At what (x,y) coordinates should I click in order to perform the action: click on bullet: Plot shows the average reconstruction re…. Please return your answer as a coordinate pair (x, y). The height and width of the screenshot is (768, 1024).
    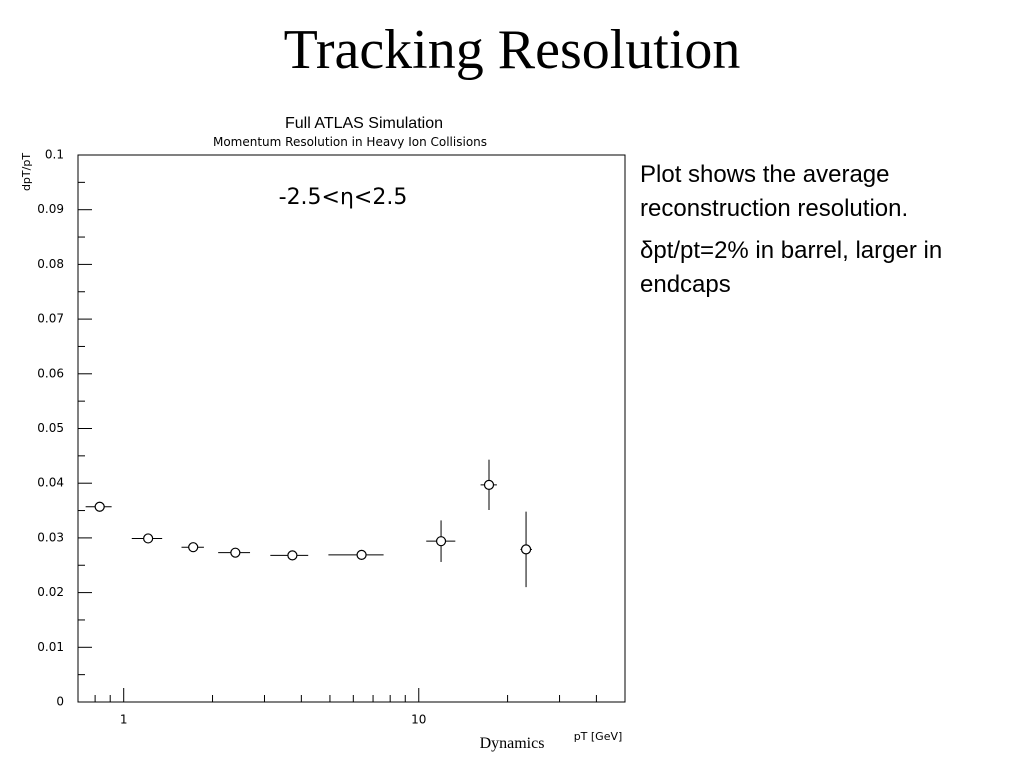
    Looking at the image, I should click on (774, 191).